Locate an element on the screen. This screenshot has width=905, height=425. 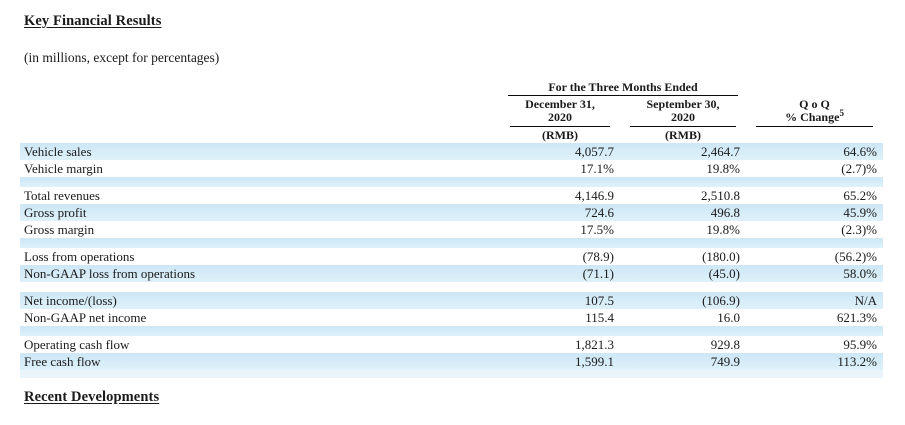
table-row: Gross margin 17.5% 19.8% (2.3)% is located at coordinates (451, 229).